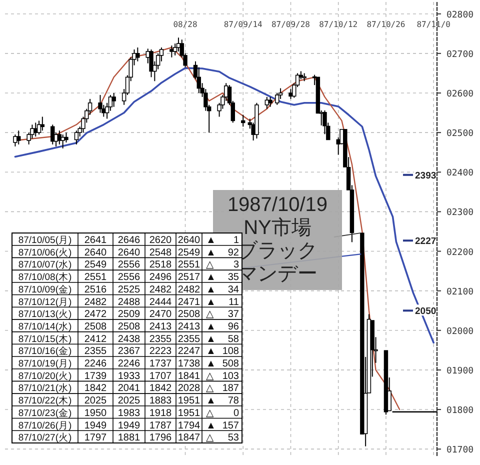  Describe the element at coordinates (386, 24) in the screenshot. I see `xtick: 87/10/26` at that location.